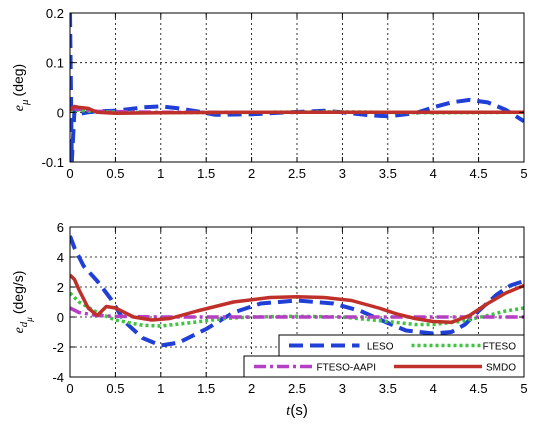 Image resolution: width=550 pixels, height=434 pixels. I want to click on legend-label-smdo: SMDO, so click(501, 368).